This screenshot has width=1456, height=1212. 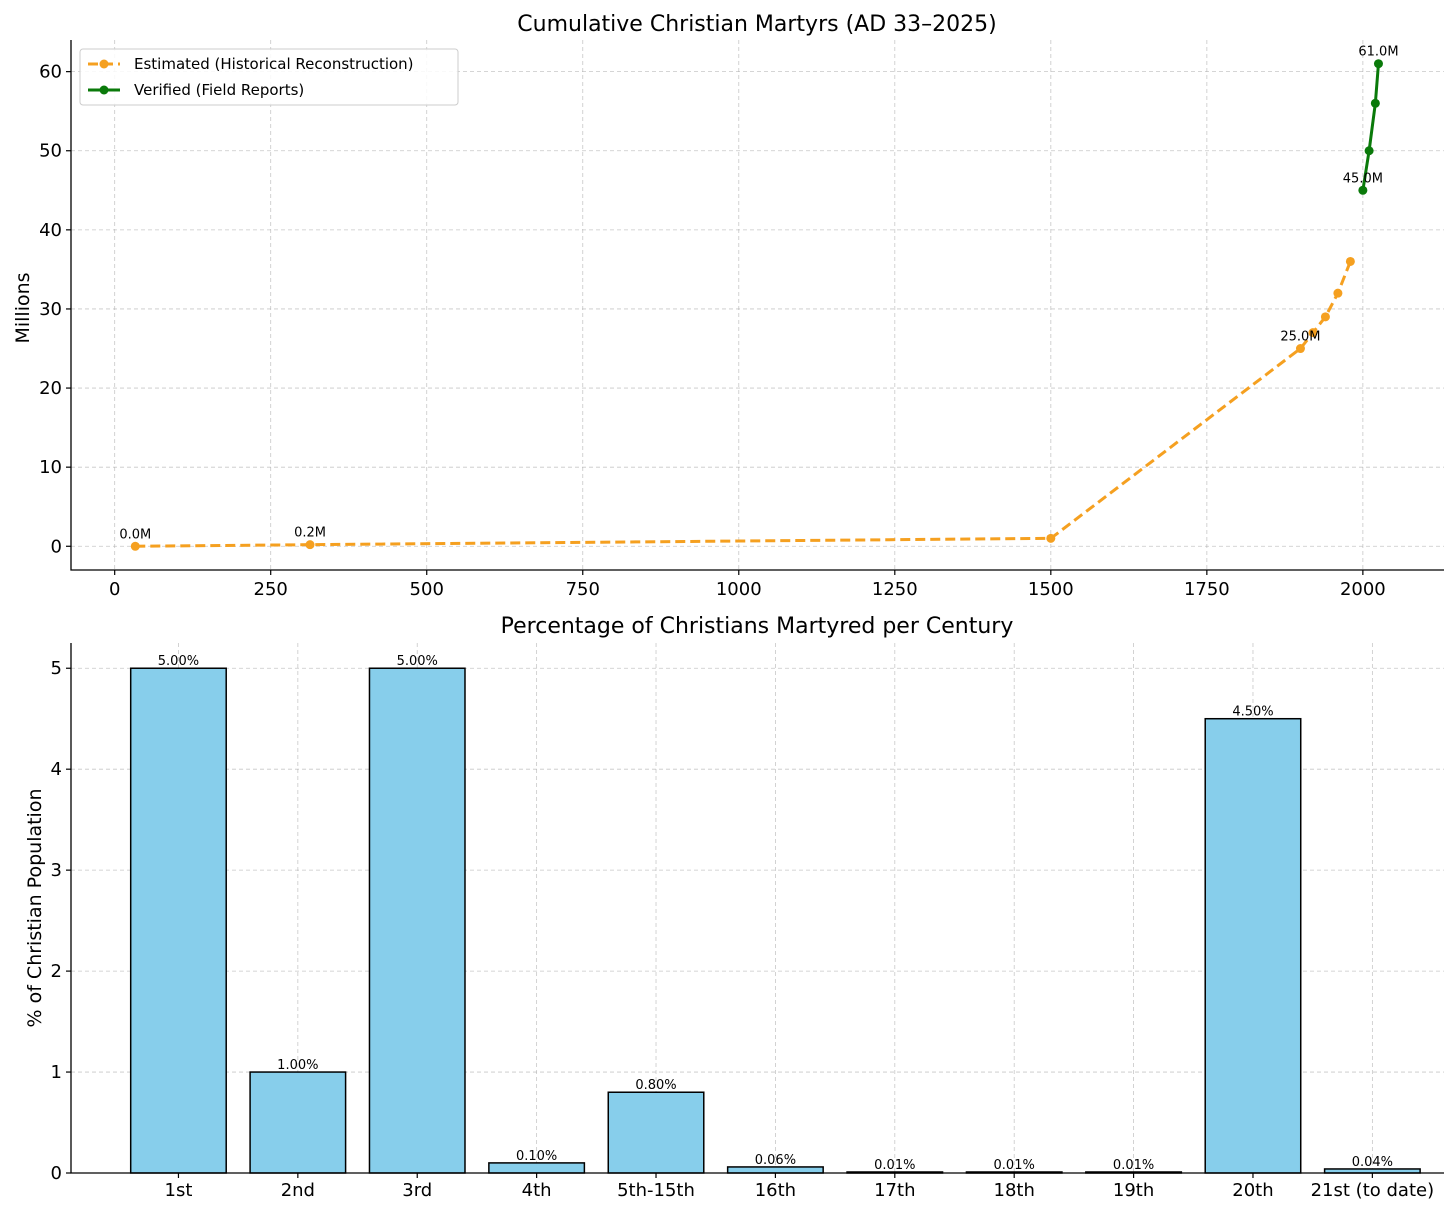 What do you see at coordinates (1207, 589) in the screenshot?
I see `top-x-tick-label: 1750` at bounding box center [1207, 589].